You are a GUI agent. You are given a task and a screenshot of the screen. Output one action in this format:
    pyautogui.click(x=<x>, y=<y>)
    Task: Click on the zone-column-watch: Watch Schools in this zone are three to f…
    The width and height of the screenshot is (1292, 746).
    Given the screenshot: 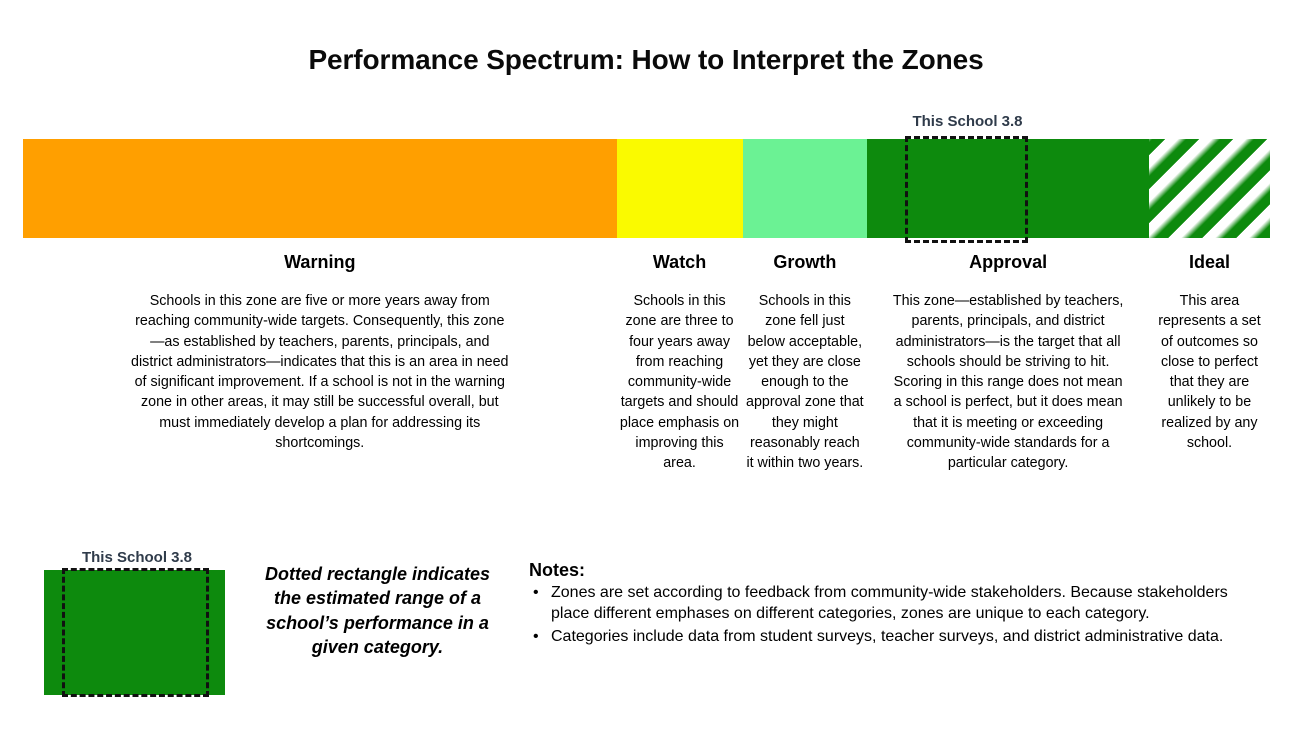 What is the action you would take?
    pyautogui.click(x=680, y=363)
    